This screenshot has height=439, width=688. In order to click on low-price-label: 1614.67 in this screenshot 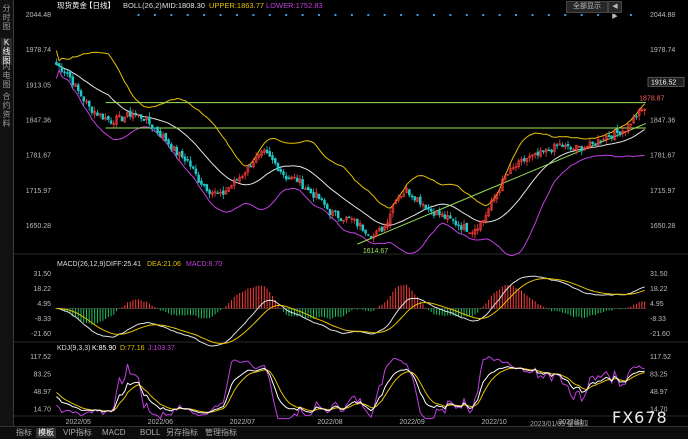, I will do `click(375, 251)`.